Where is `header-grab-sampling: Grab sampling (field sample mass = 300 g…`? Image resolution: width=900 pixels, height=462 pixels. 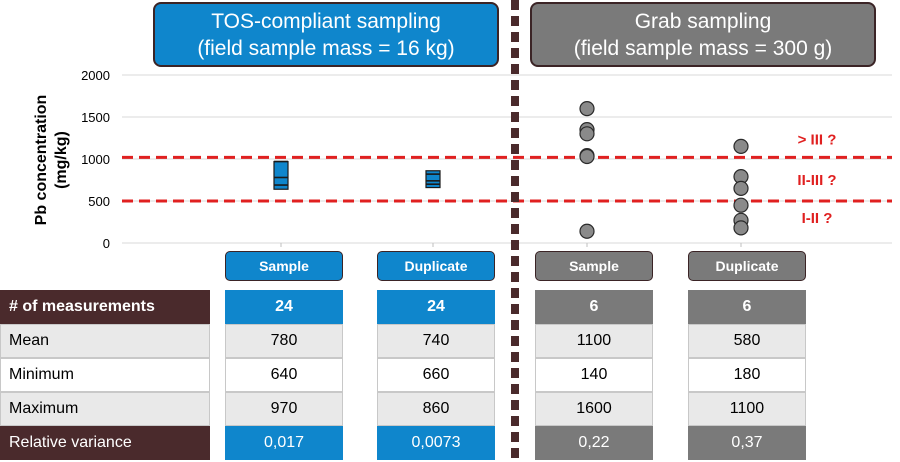 header-grab-sampling: Grab sampling (field sample mass = 300 g… is located at coordinates (703, 34).